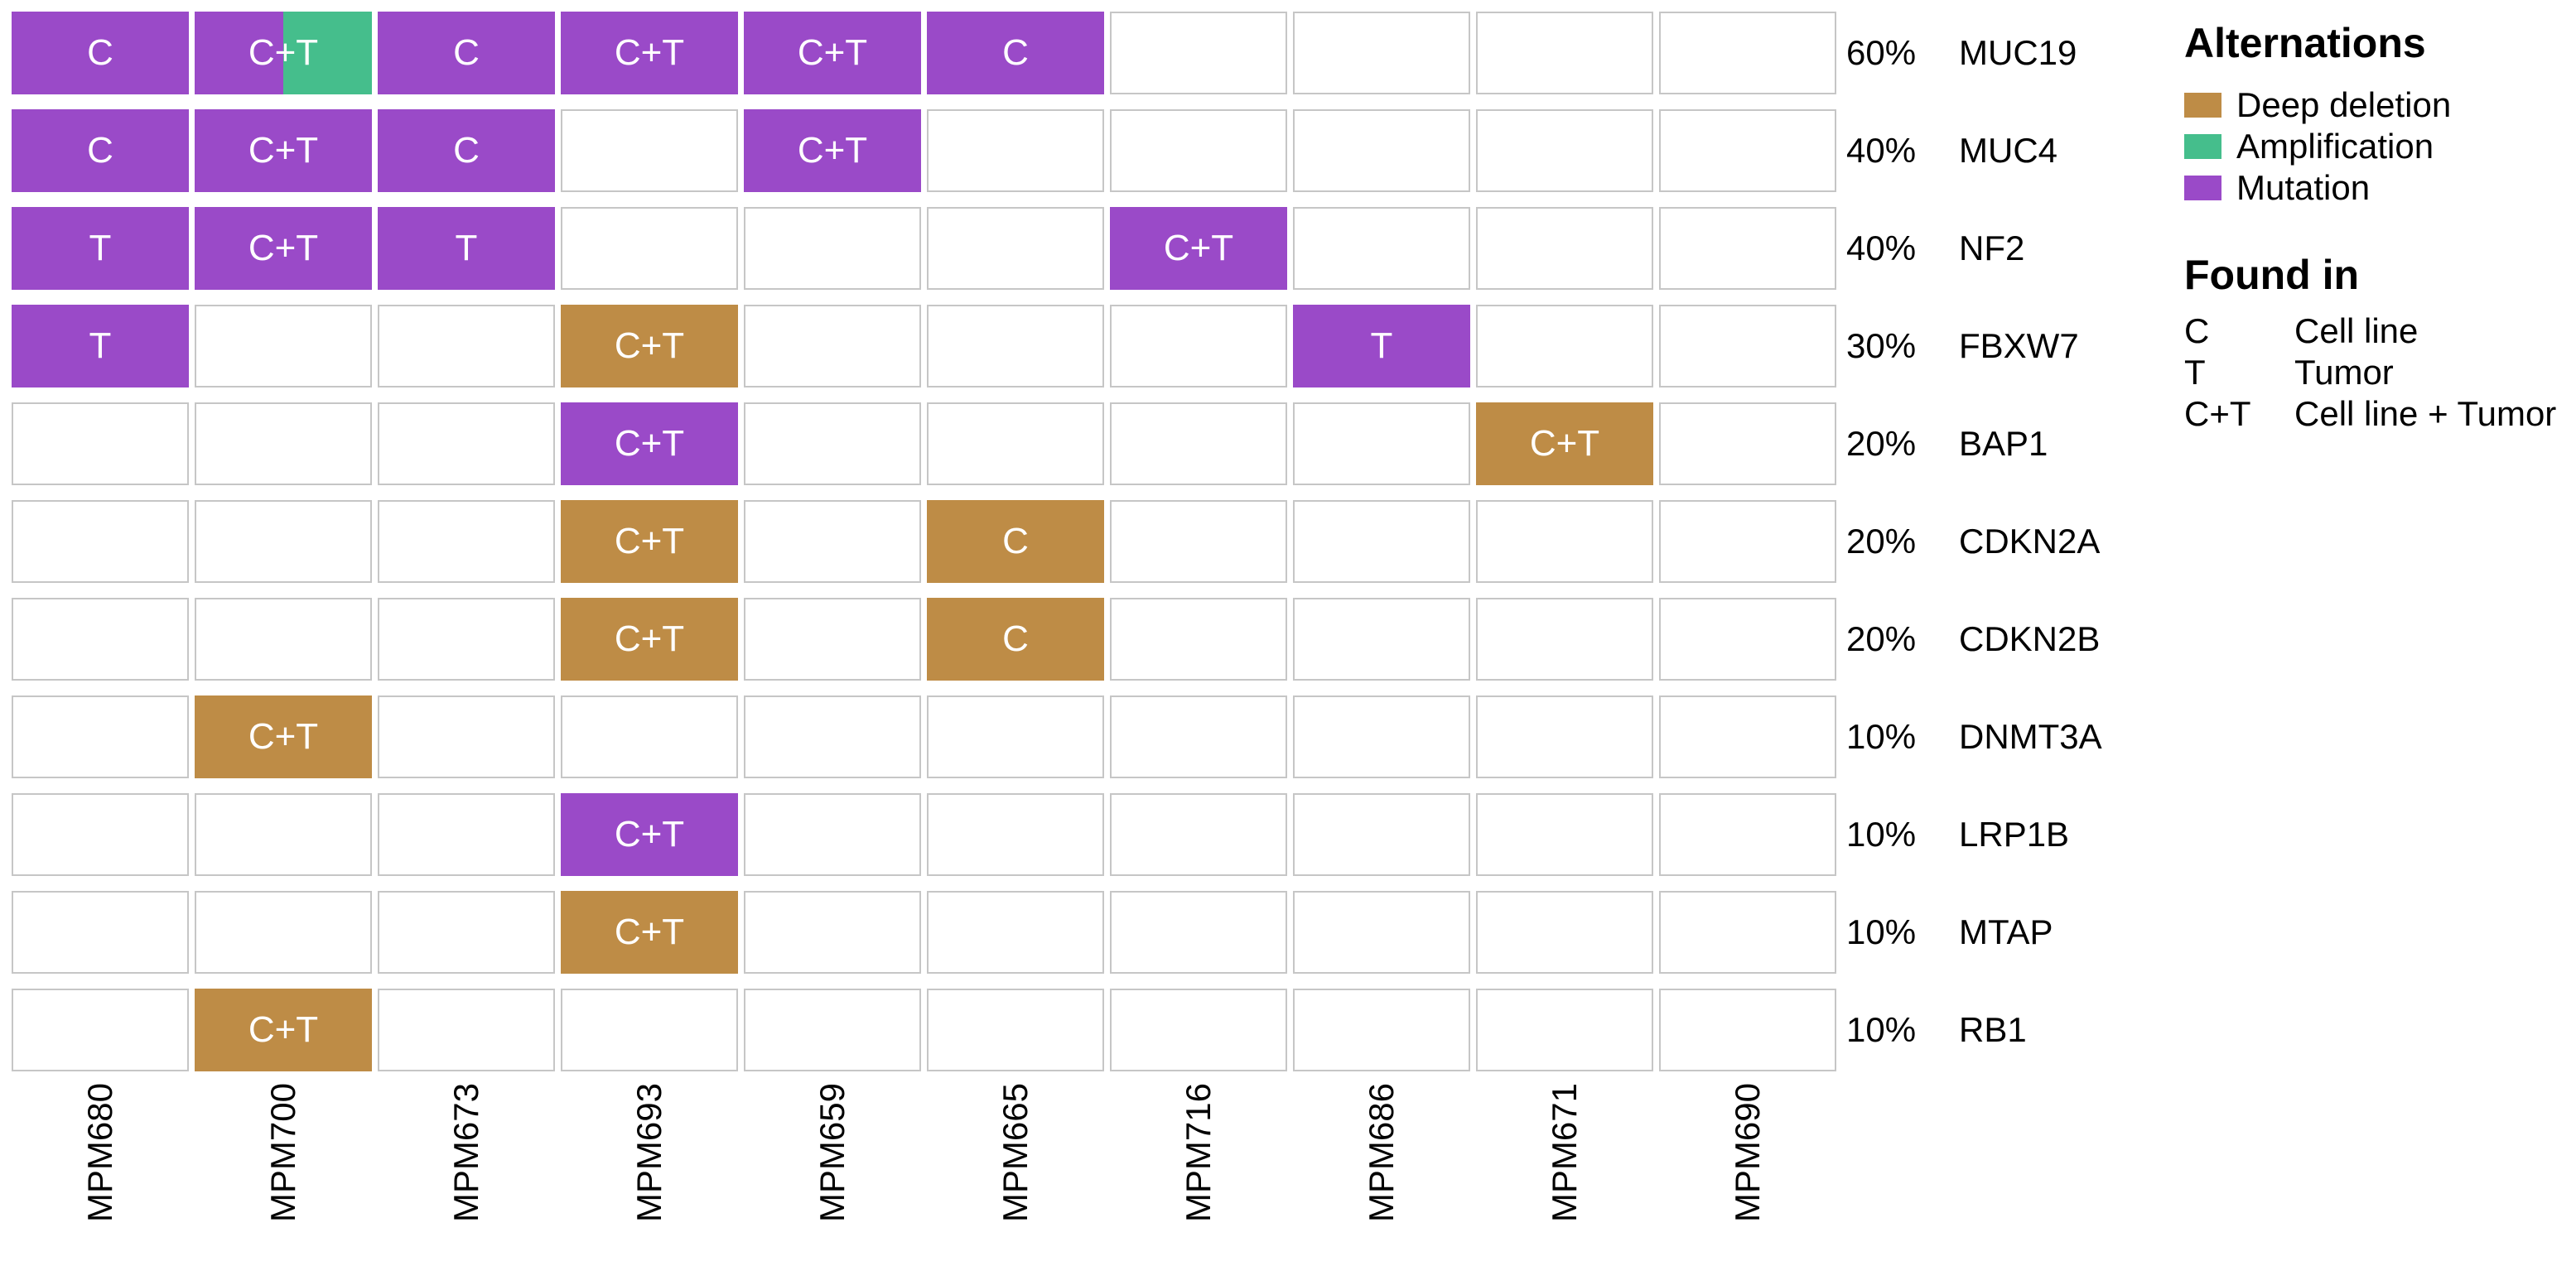 The image size is (2576, 1261). What do you see at coordinates (1881, 931) in the screenshot?
I see `percent-label-MTAP: 10%` at bounding box center [1881, 931].